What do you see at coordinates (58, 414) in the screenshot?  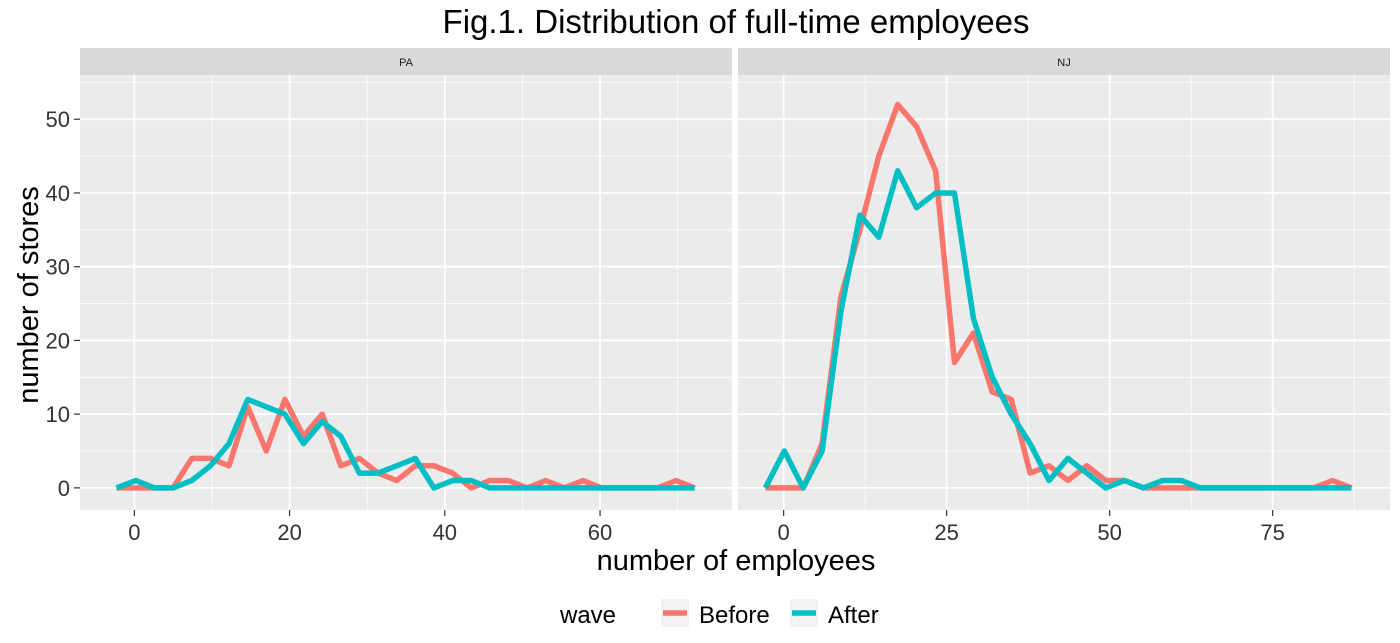 I see `y-tick-label: 10` at bounding box center [58, 414].